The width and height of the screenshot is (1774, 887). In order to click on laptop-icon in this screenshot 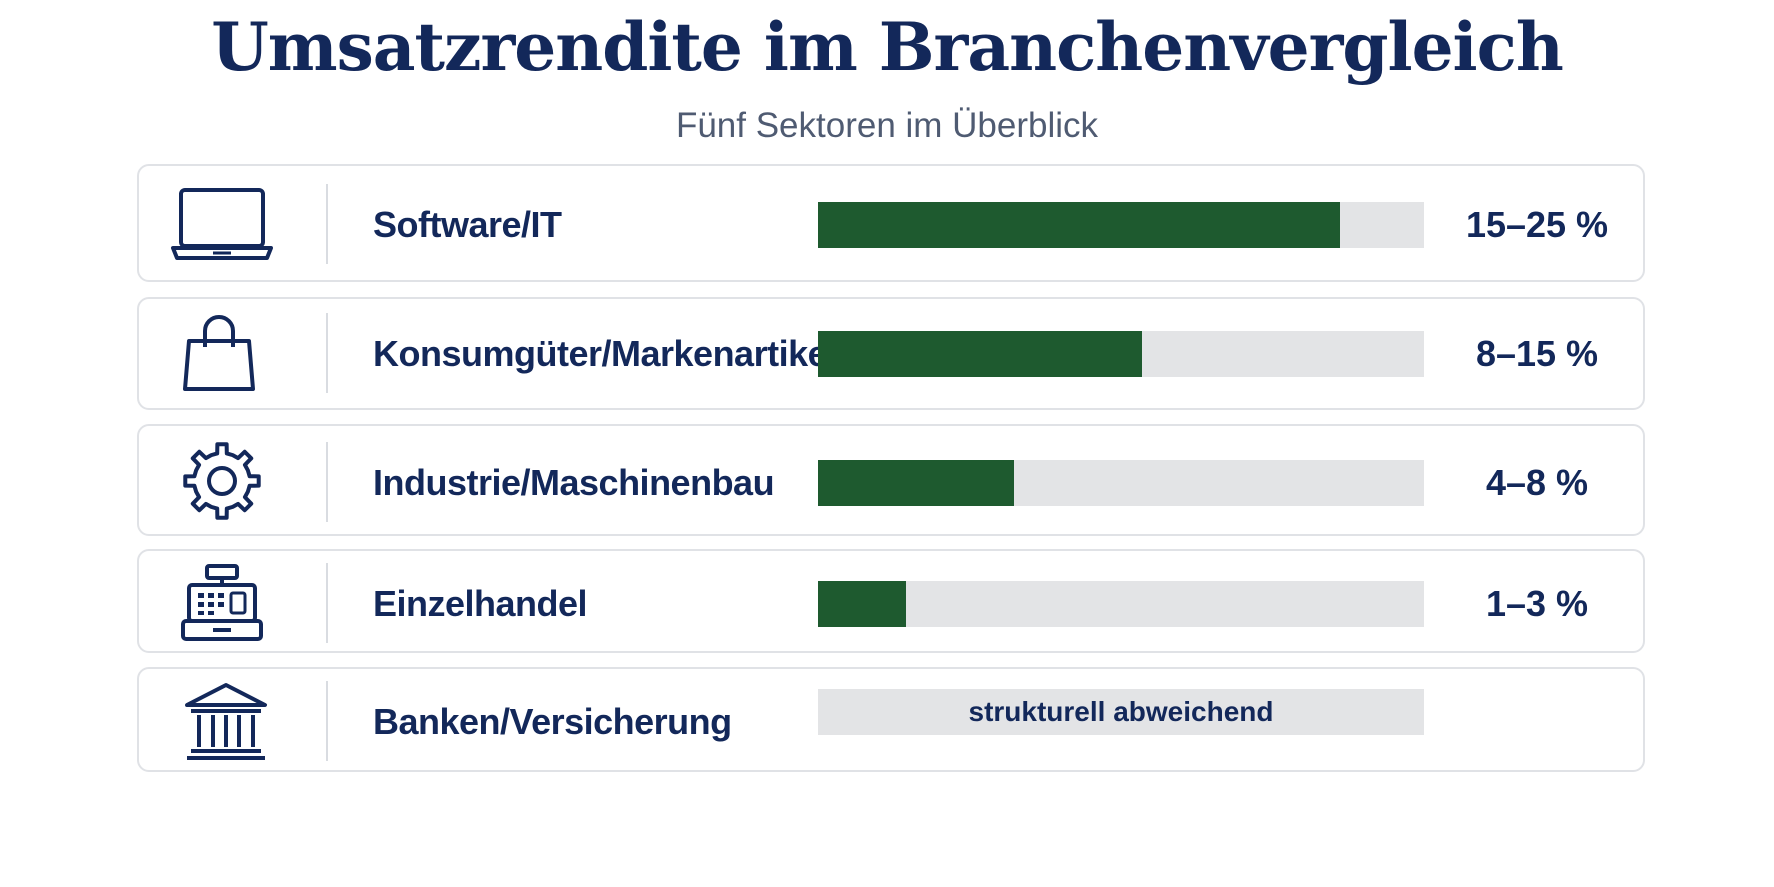, I will do `click(222, 224)`.